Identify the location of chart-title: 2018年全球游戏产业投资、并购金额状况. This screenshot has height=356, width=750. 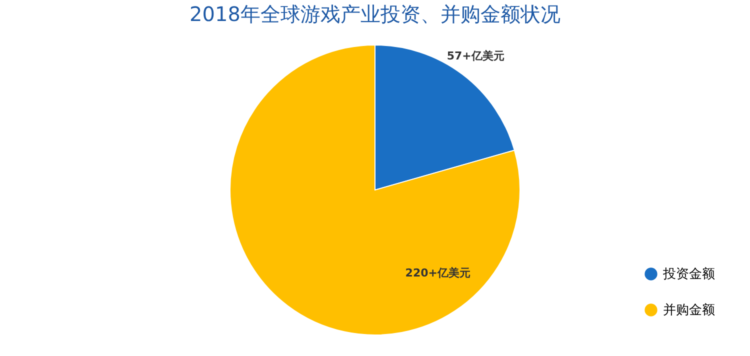
(375, 14).